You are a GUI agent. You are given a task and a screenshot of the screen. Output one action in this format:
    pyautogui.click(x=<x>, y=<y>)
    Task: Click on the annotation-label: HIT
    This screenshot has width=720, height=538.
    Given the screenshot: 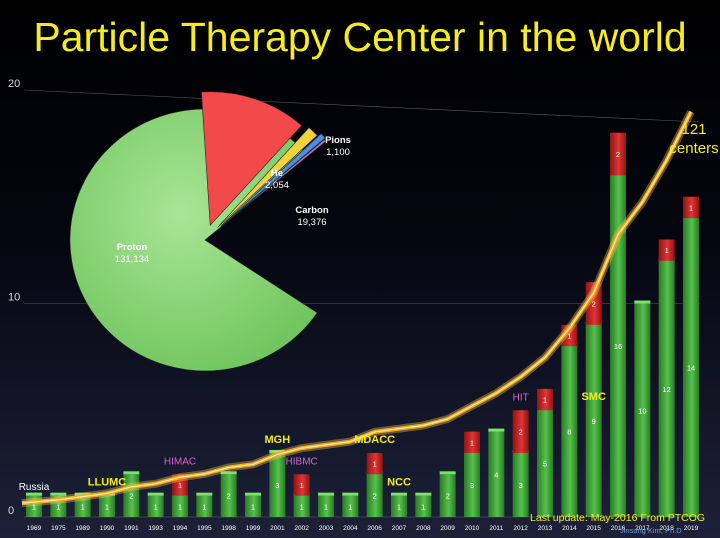 What is the action you would take?
    pyautogui.click(x=521, y=397)
    